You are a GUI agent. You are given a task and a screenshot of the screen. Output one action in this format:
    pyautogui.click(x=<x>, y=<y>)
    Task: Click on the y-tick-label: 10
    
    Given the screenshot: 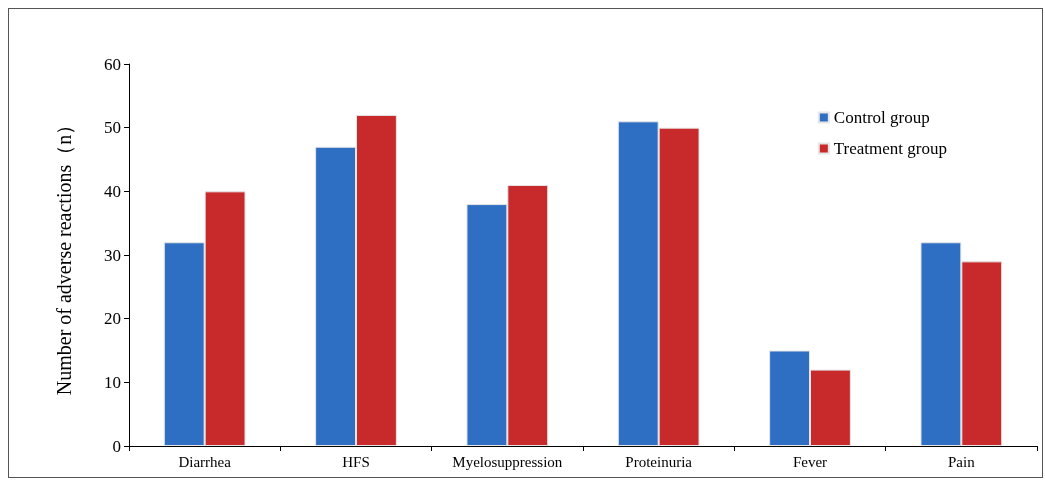 What is the action you would take?
    pyautogui.click(x=112, y=382)
    